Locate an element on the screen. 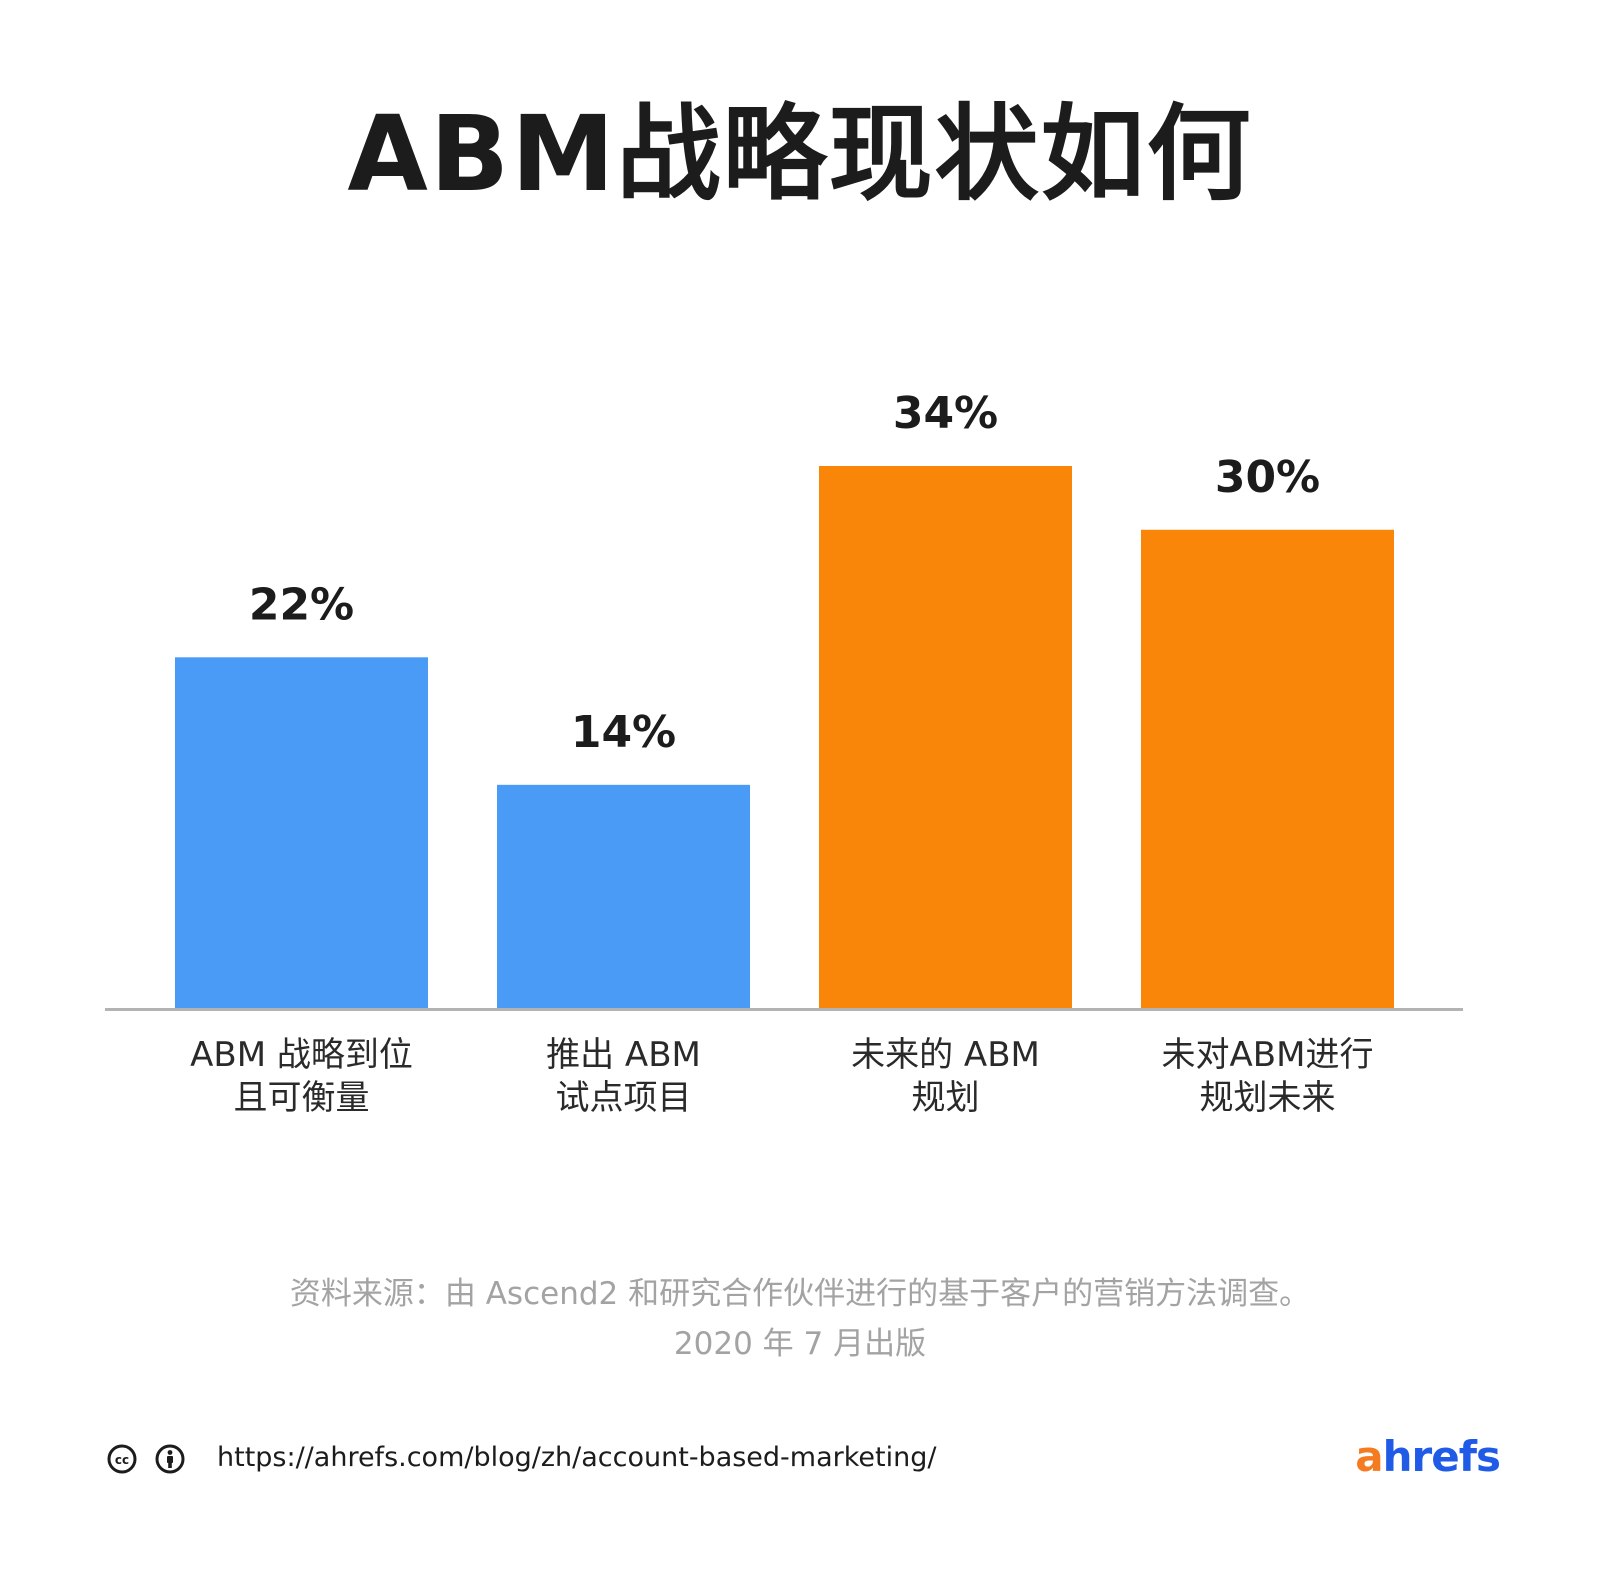 The height and width of the screenshot is (1577, 1600). ahrefs-logo: ahrefs is located at coordinates (1428, 1457).